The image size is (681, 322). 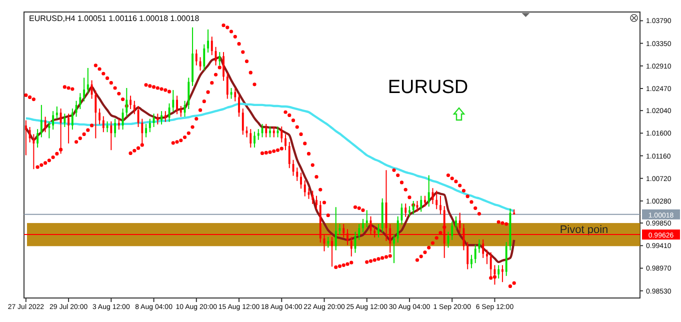 What do you see at coordinates (584, 230) in the screenshot?
I see `band-label: Pivot poin` at bounding box center [584, 230].